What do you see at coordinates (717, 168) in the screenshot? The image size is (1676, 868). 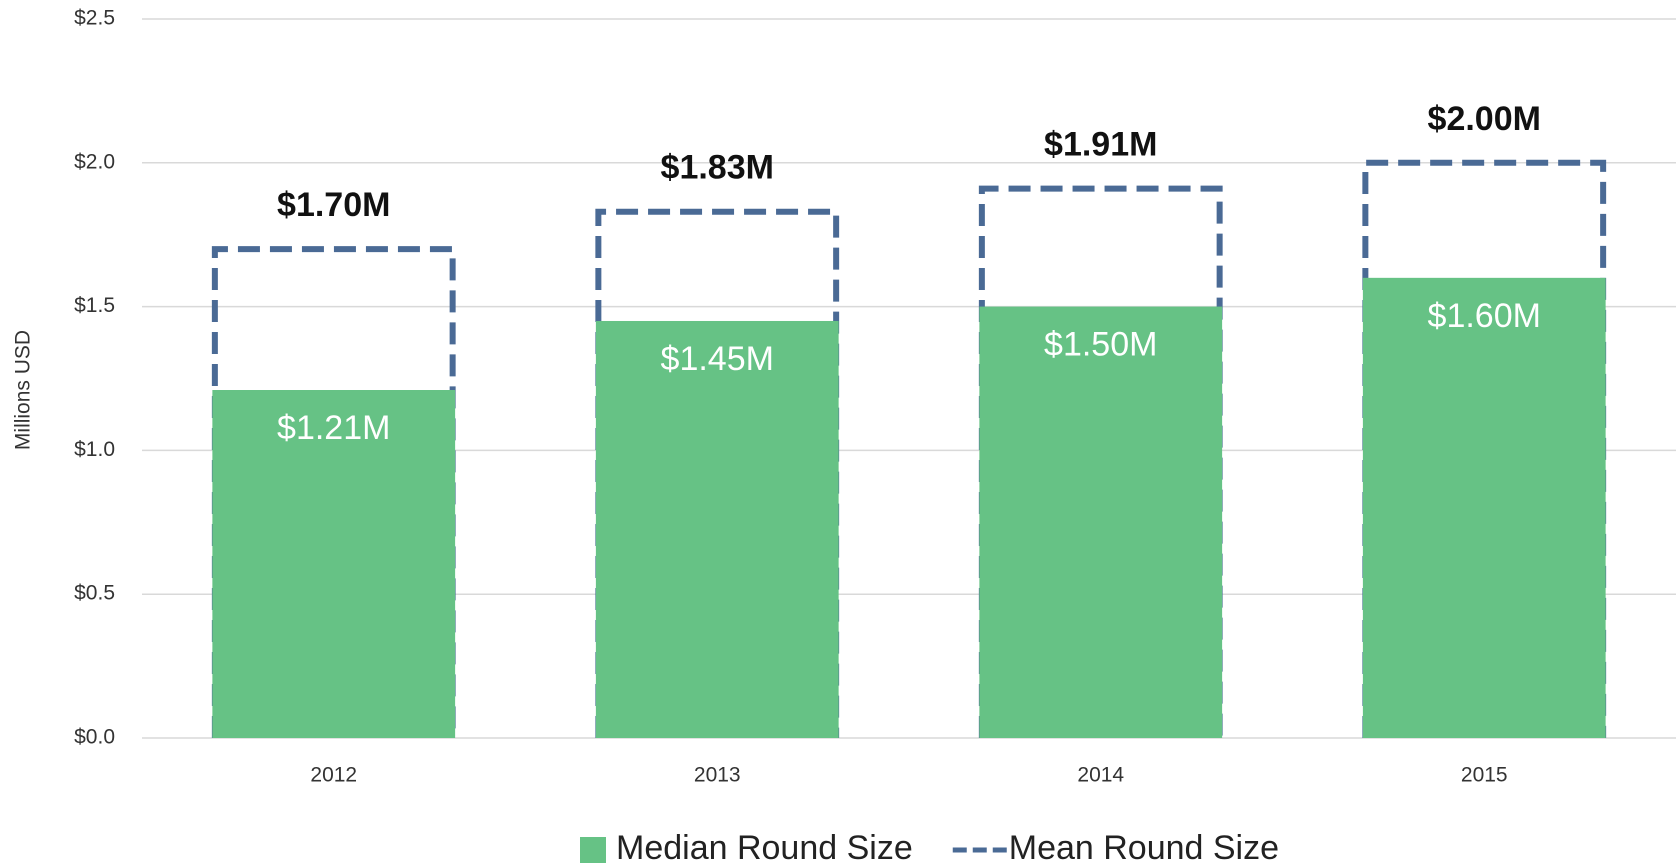 I see `value-label: $1.83M` at bounding box center [717, 168].